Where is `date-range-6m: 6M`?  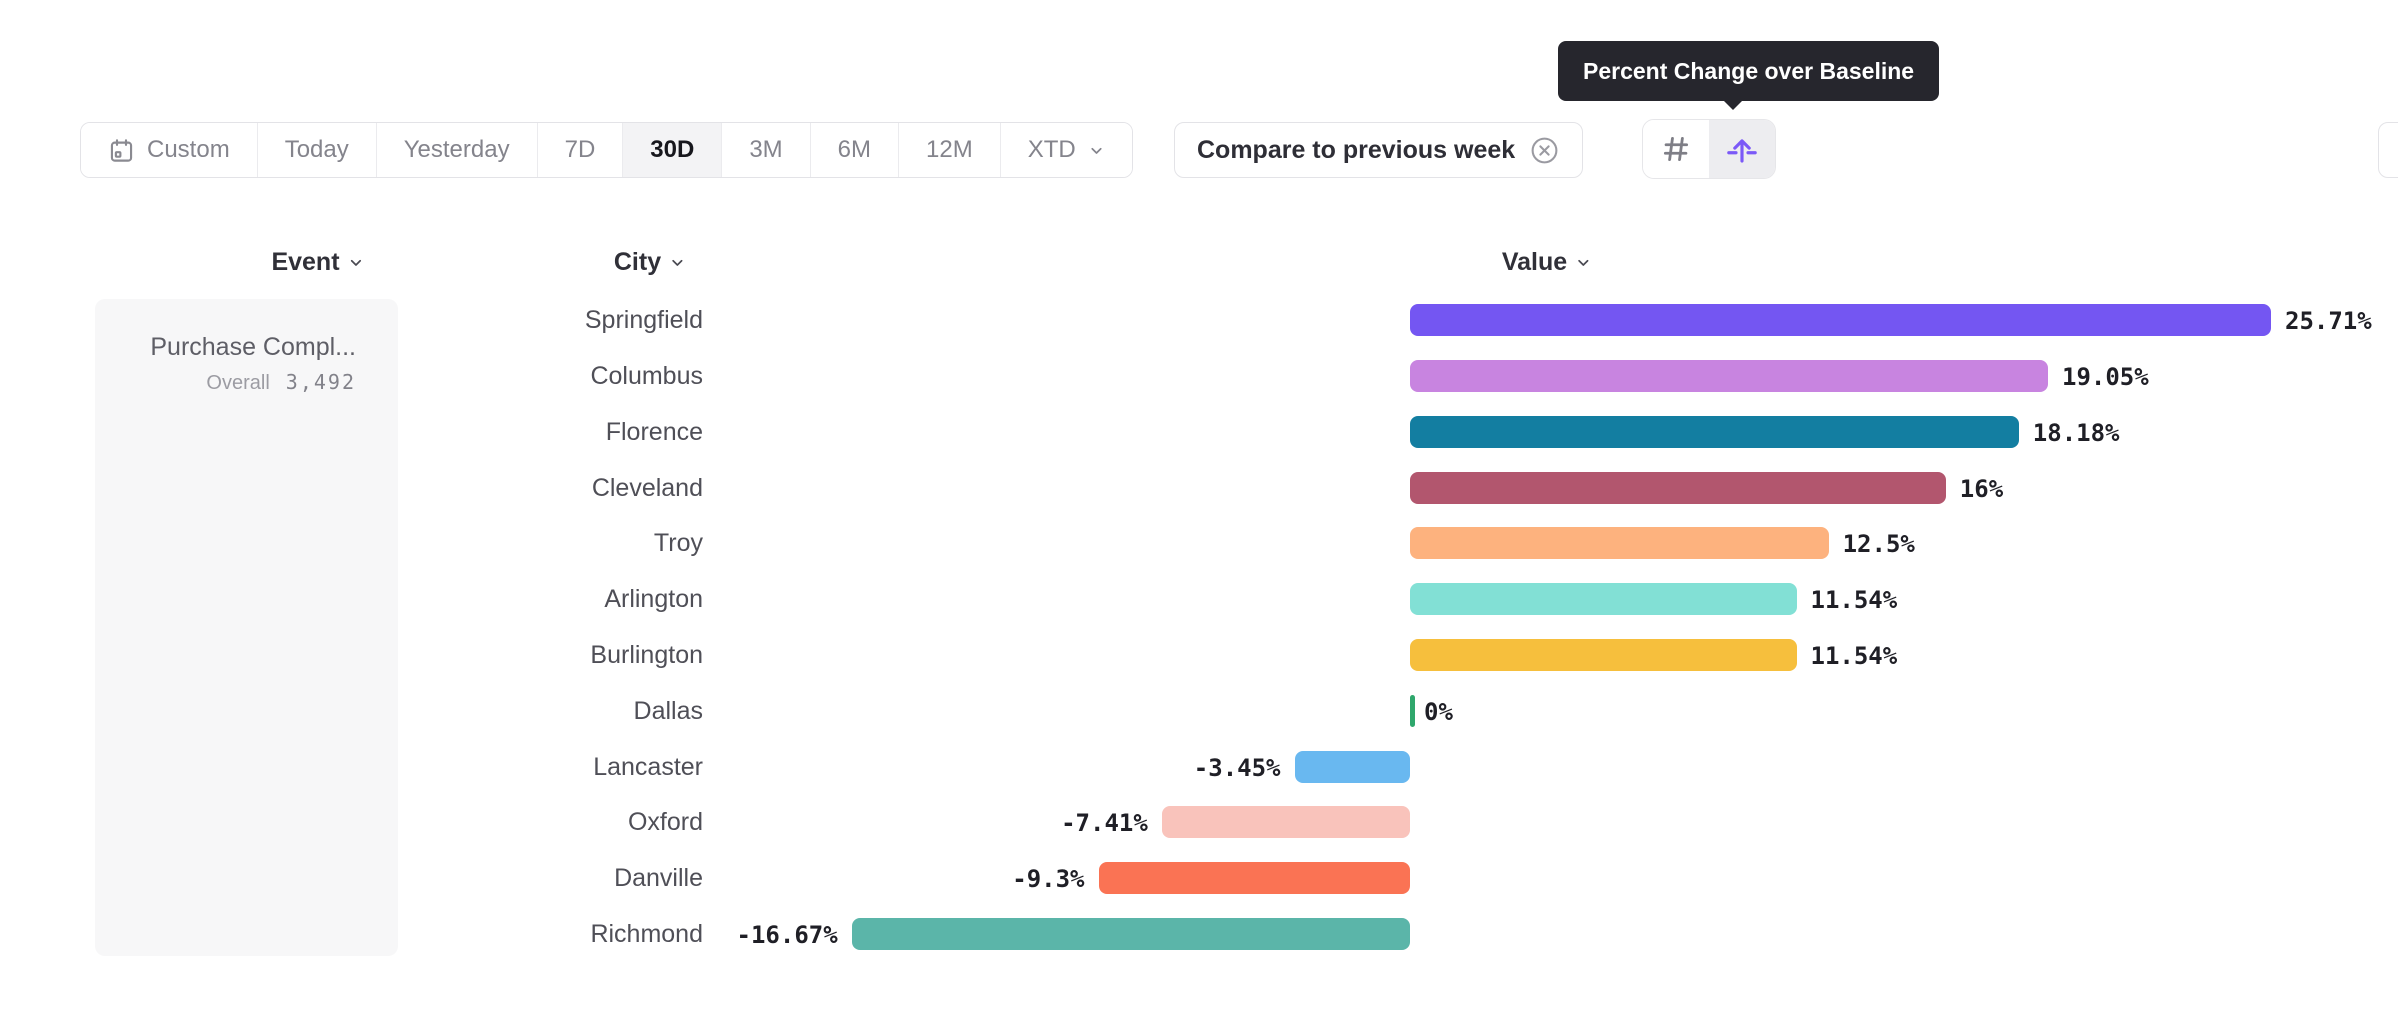
date-range-6m: 6M is located at coordinates (854, 150).